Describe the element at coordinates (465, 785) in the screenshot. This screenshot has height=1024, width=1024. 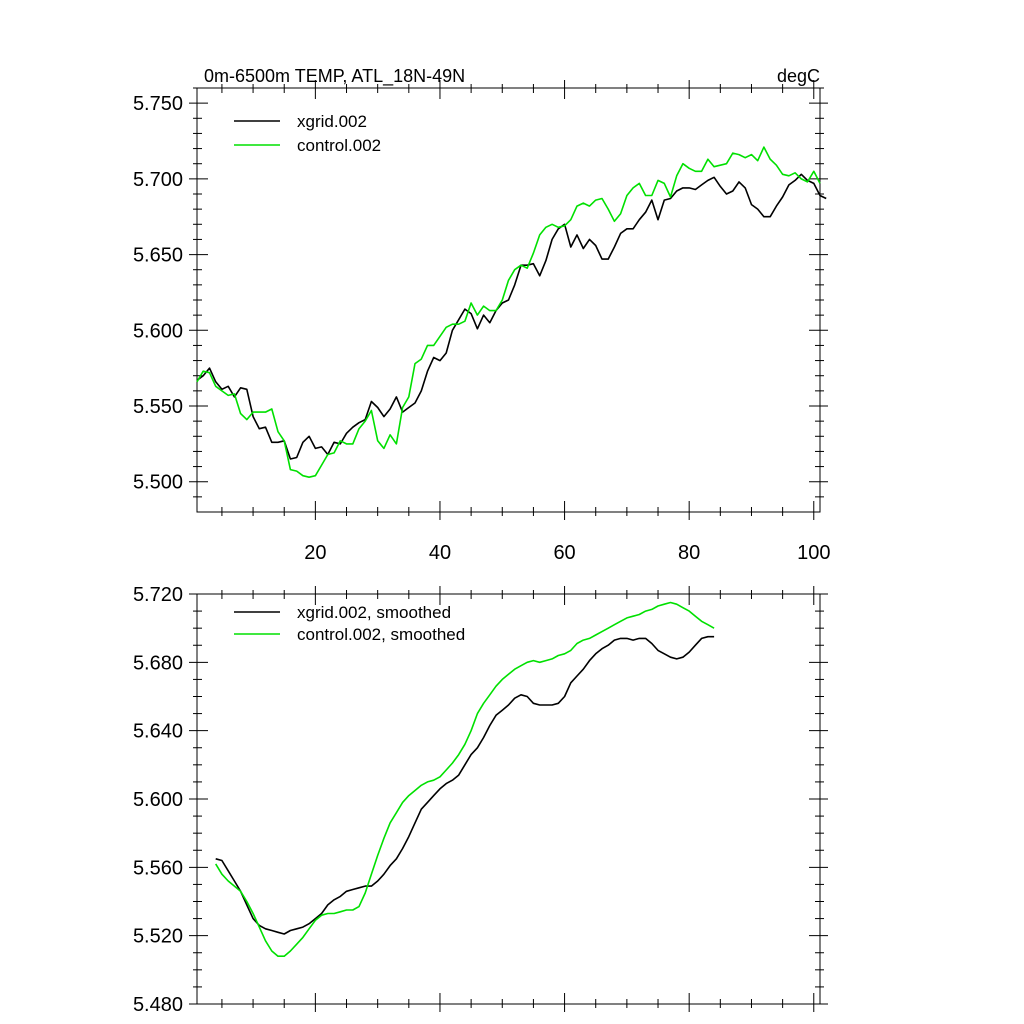
I see `series-line-xgrid` at that location.